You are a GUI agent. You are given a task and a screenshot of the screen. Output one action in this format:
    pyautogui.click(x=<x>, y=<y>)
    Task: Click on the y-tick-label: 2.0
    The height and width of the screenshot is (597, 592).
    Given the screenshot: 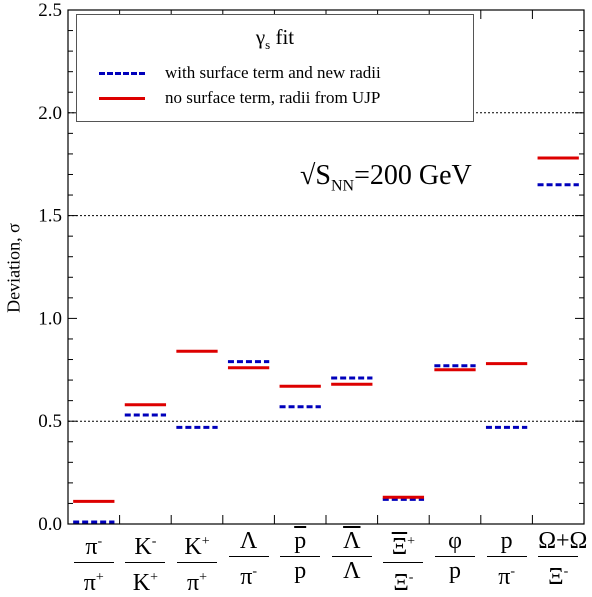 What is the action you would take?
    pyautogui.click(x=50, y=113)
    